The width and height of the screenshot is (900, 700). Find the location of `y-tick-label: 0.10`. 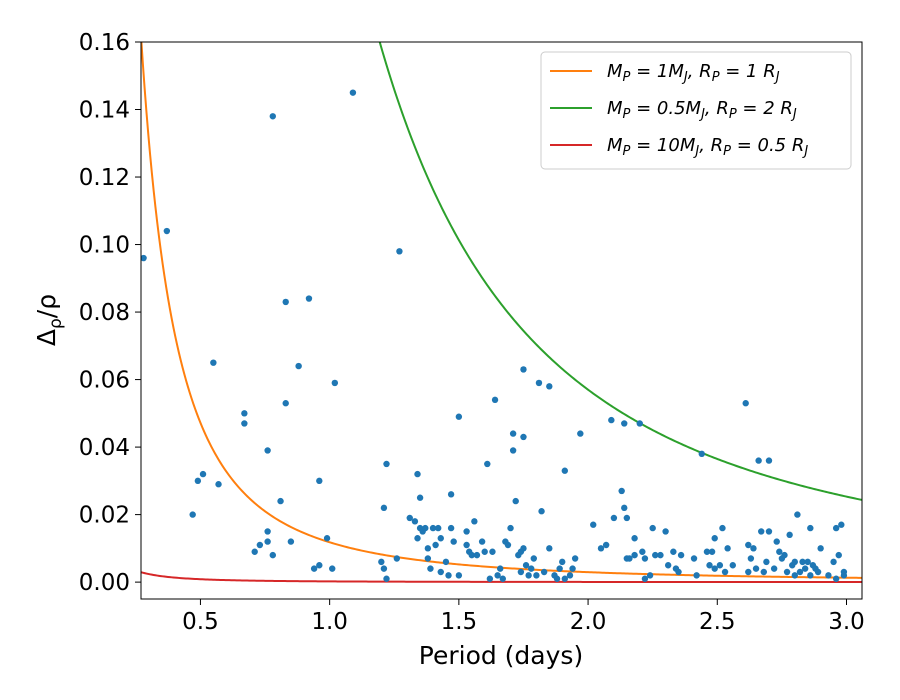

y-tick-label: 0.10 is located at coordinates (104, 246).